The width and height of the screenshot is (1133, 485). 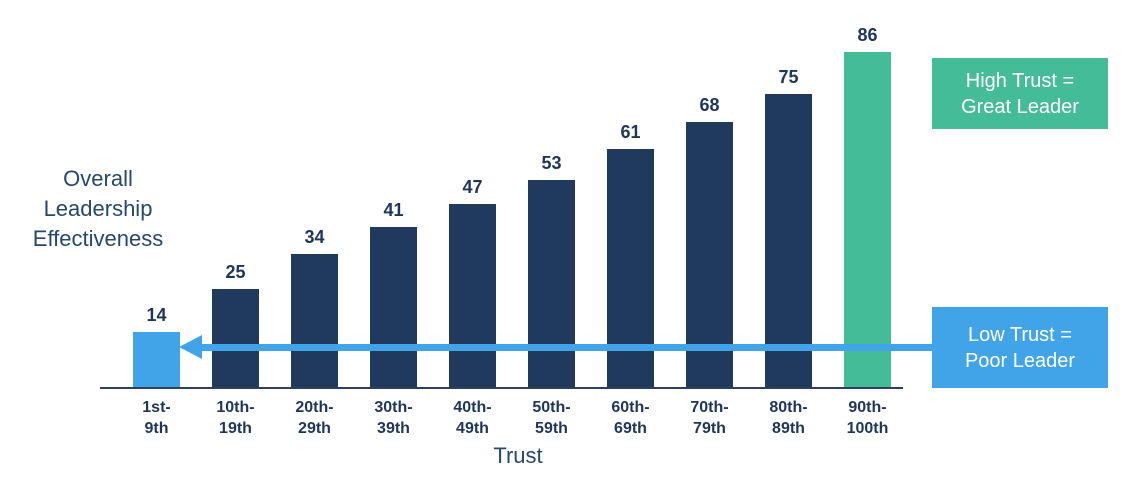 What do you see at coordinates (314, 320) in the screenshot?
I see `bar-20th-29th` at bounding box center [314, 320].